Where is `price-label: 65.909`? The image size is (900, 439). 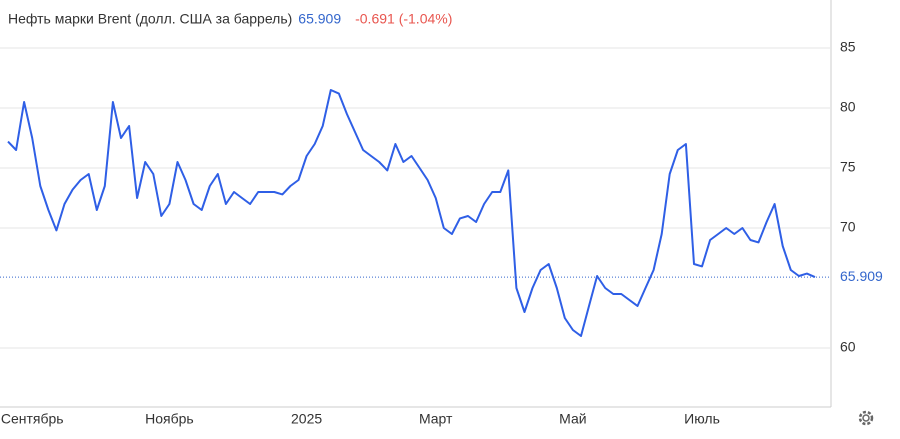
price-label: 65.909 is located at coordinates (861, 276).